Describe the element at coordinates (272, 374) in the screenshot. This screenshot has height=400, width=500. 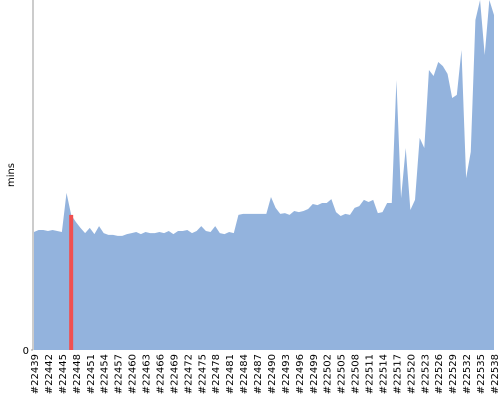
I see `x-tick-label: #22490` at that location.